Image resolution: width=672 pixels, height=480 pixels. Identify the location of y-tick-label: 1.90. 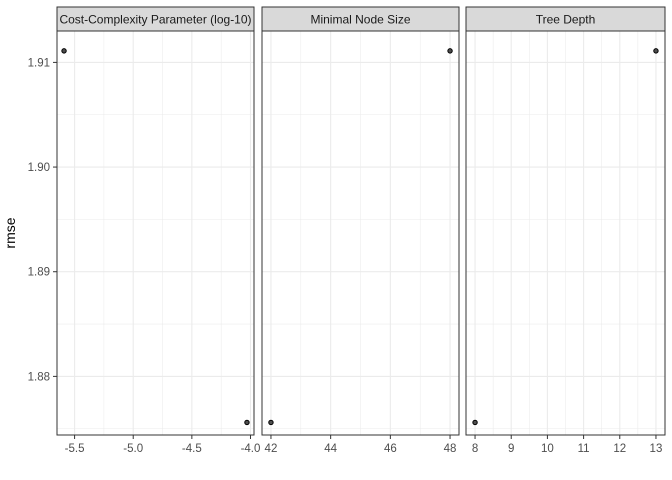
(39, 168).